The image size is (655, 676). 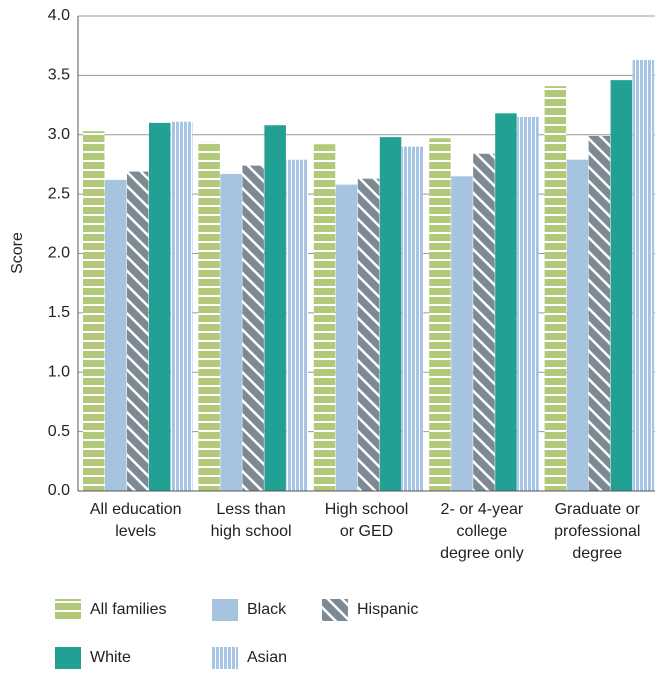 What do you see at coordinates (59, 312) in the screenshot?
I see `y-tick-label: 1.5` at bounding box center [59, 312].